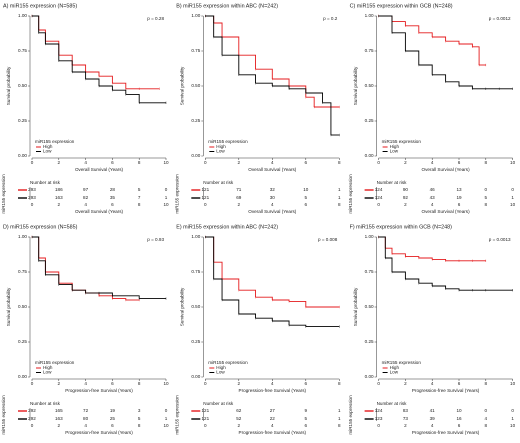  Describe the element at coordinates (155, 239) in the screenshot. I see `p-value: p = 0.93` at that location.